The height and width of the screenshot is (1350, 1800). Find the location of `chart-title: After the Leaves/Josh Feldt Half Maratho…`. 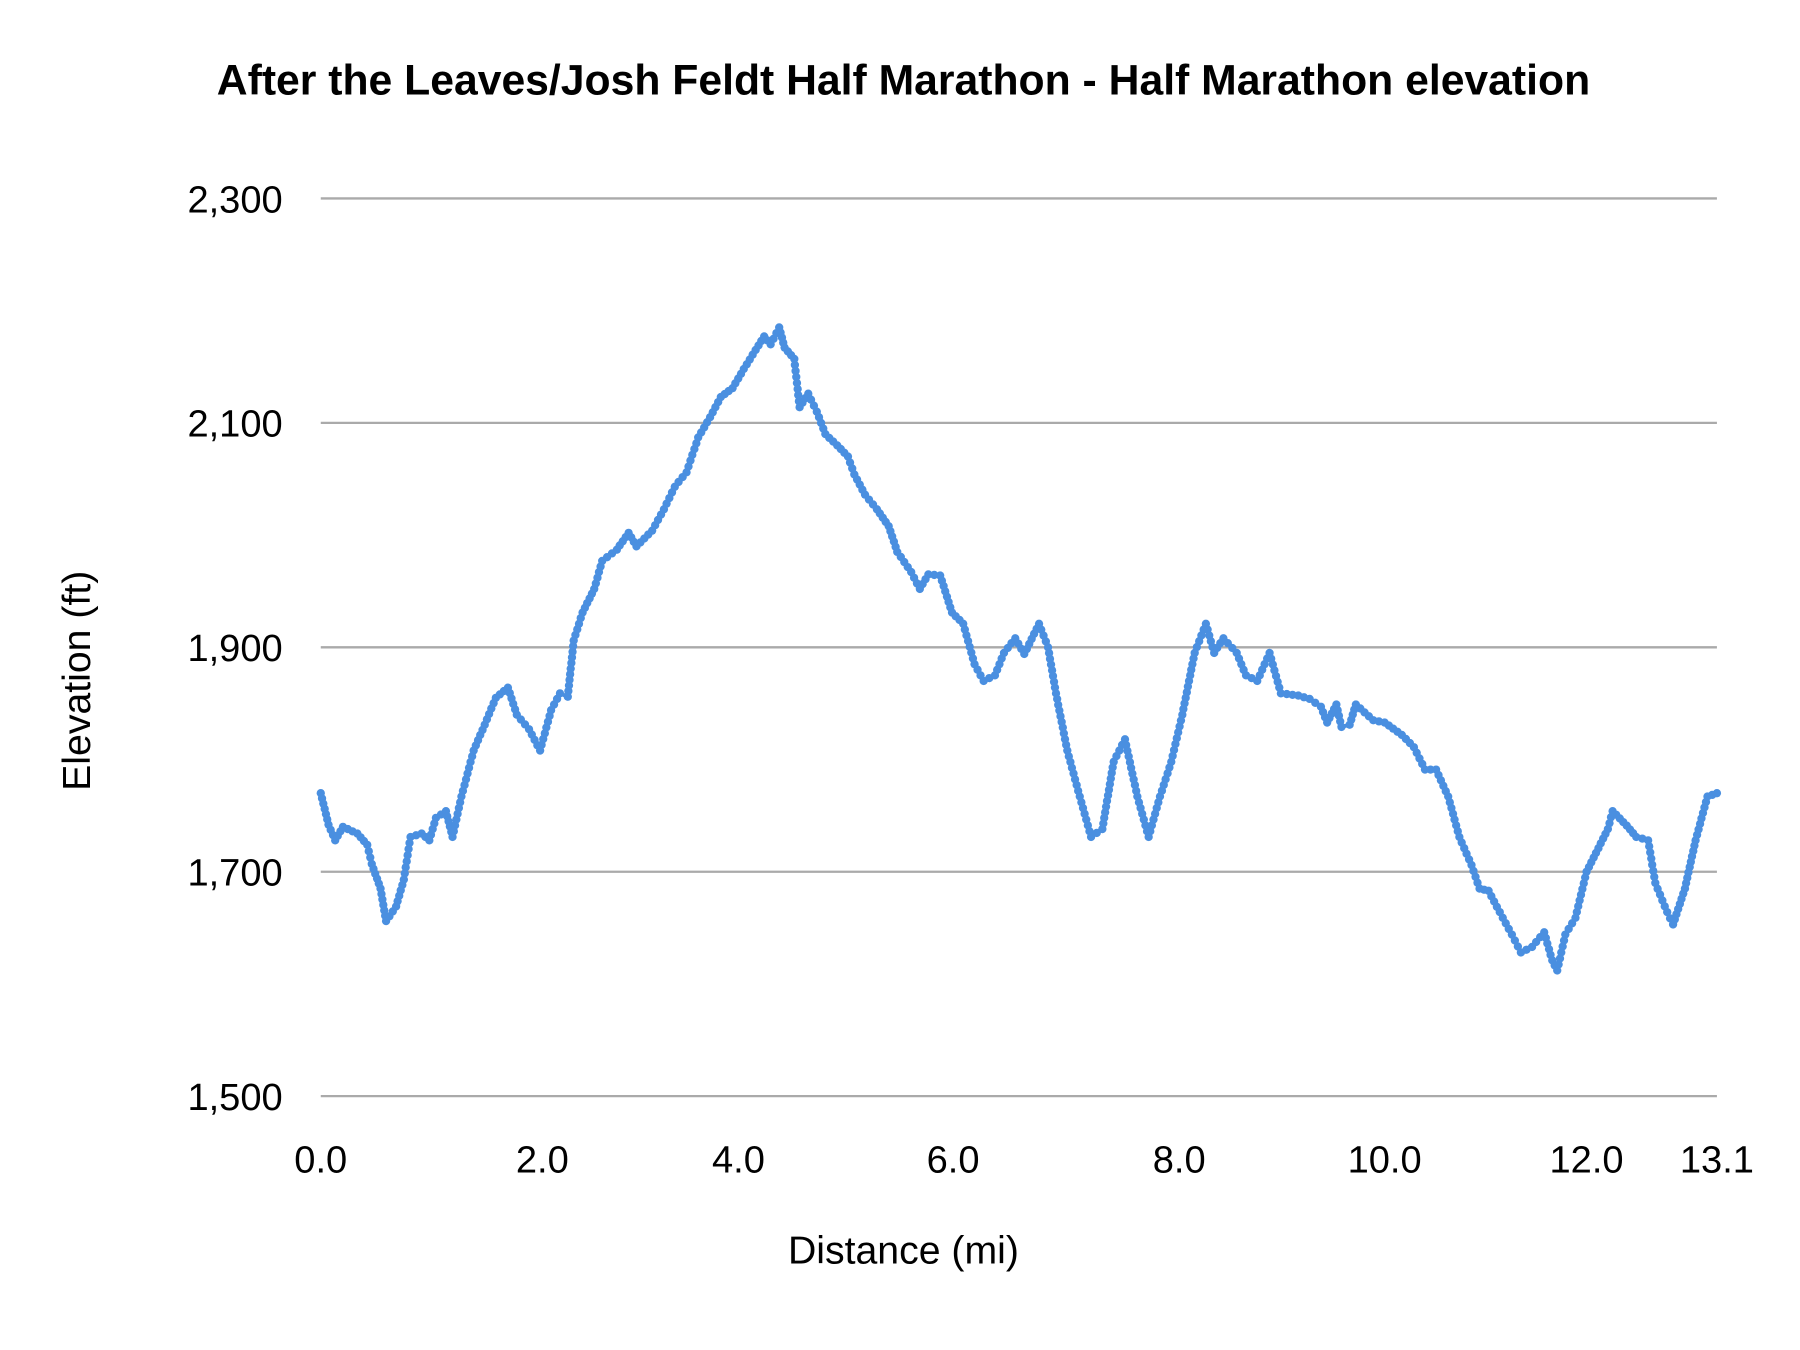

chart-title: After the Leaves/Josh Feldt Half Maratho… is located at coordinates (903, 81).